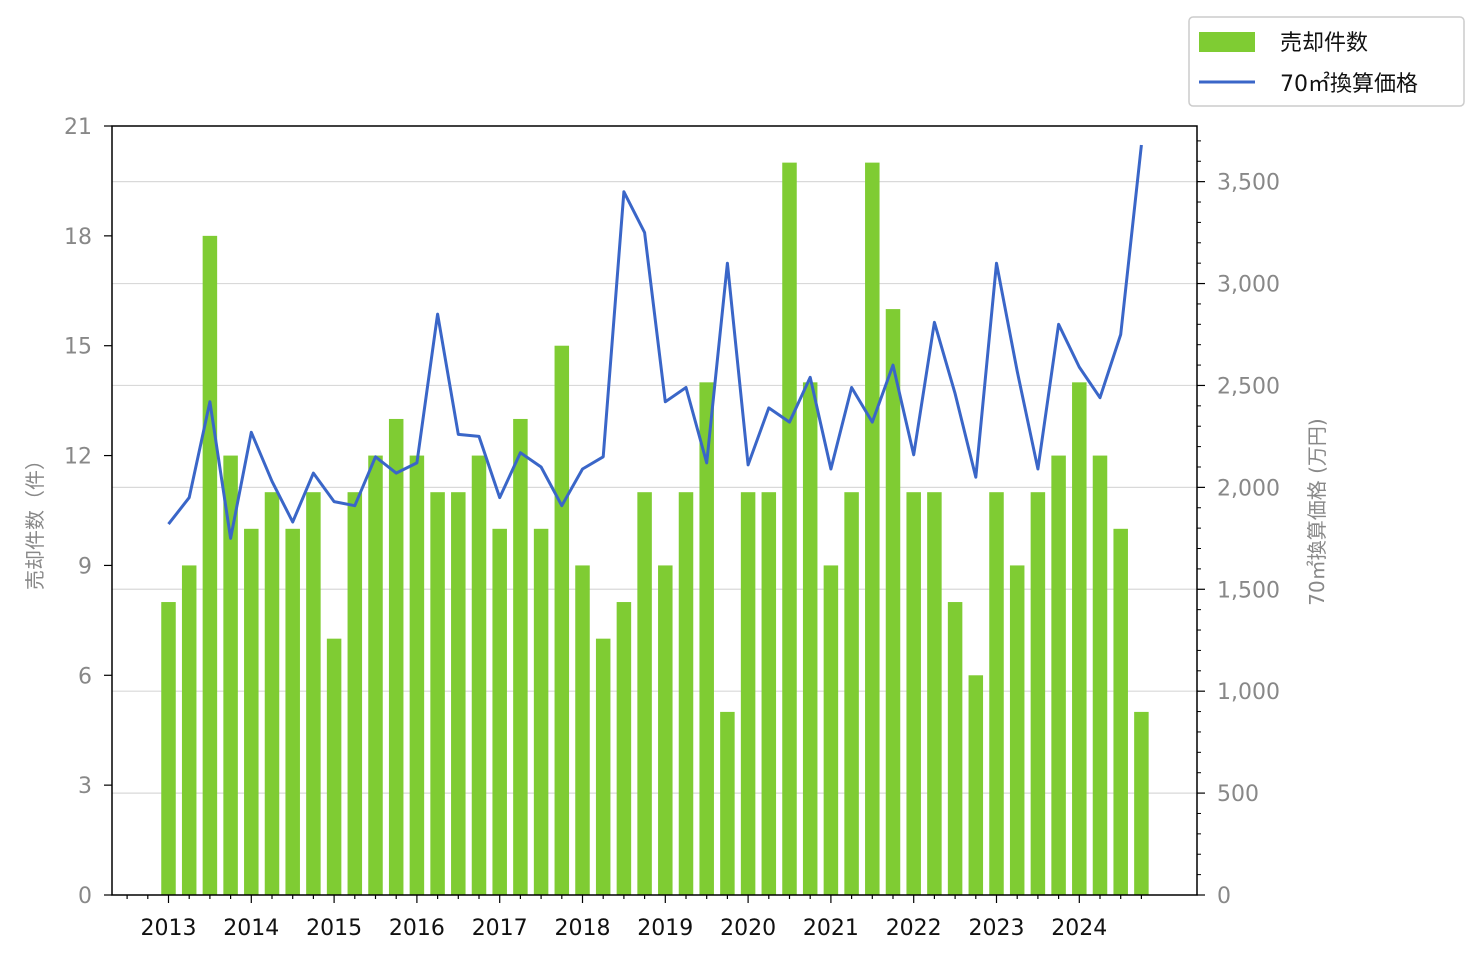 This screenshot has height=961, width=1482. Describe the element at coordinates (85, 786) in the screenshot. I see `left-tick-label: 3` at that location.